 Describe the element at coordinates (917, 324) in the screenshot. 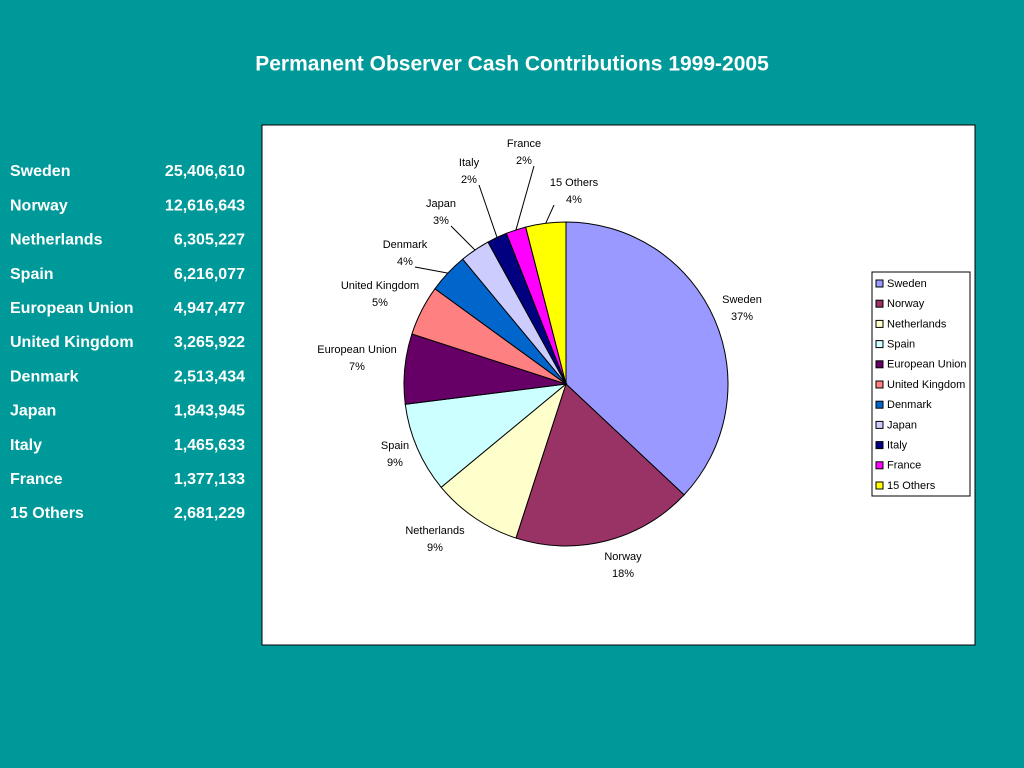

I see `legend-label: Netherlands` at that location.